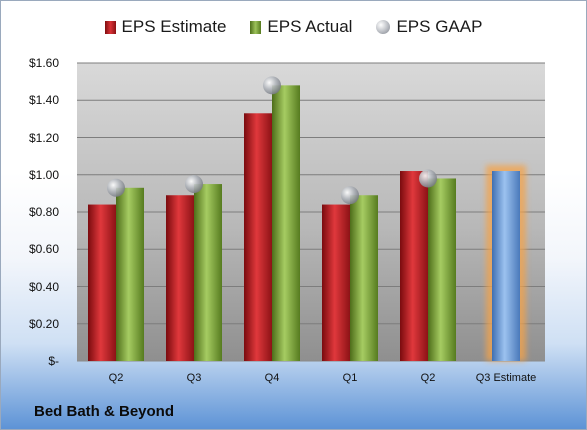  What do you see at coordinates (53, 361) in the screenshot?
I see `y-tick-label: $-` at bounding box center [53, 361].